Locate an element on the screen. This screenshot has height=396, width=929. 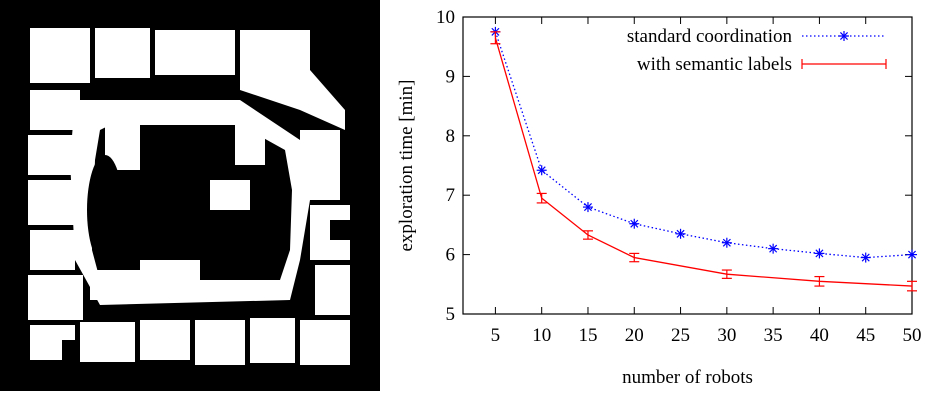
x-tick-label: 40 is located at coordinates (819, 335).